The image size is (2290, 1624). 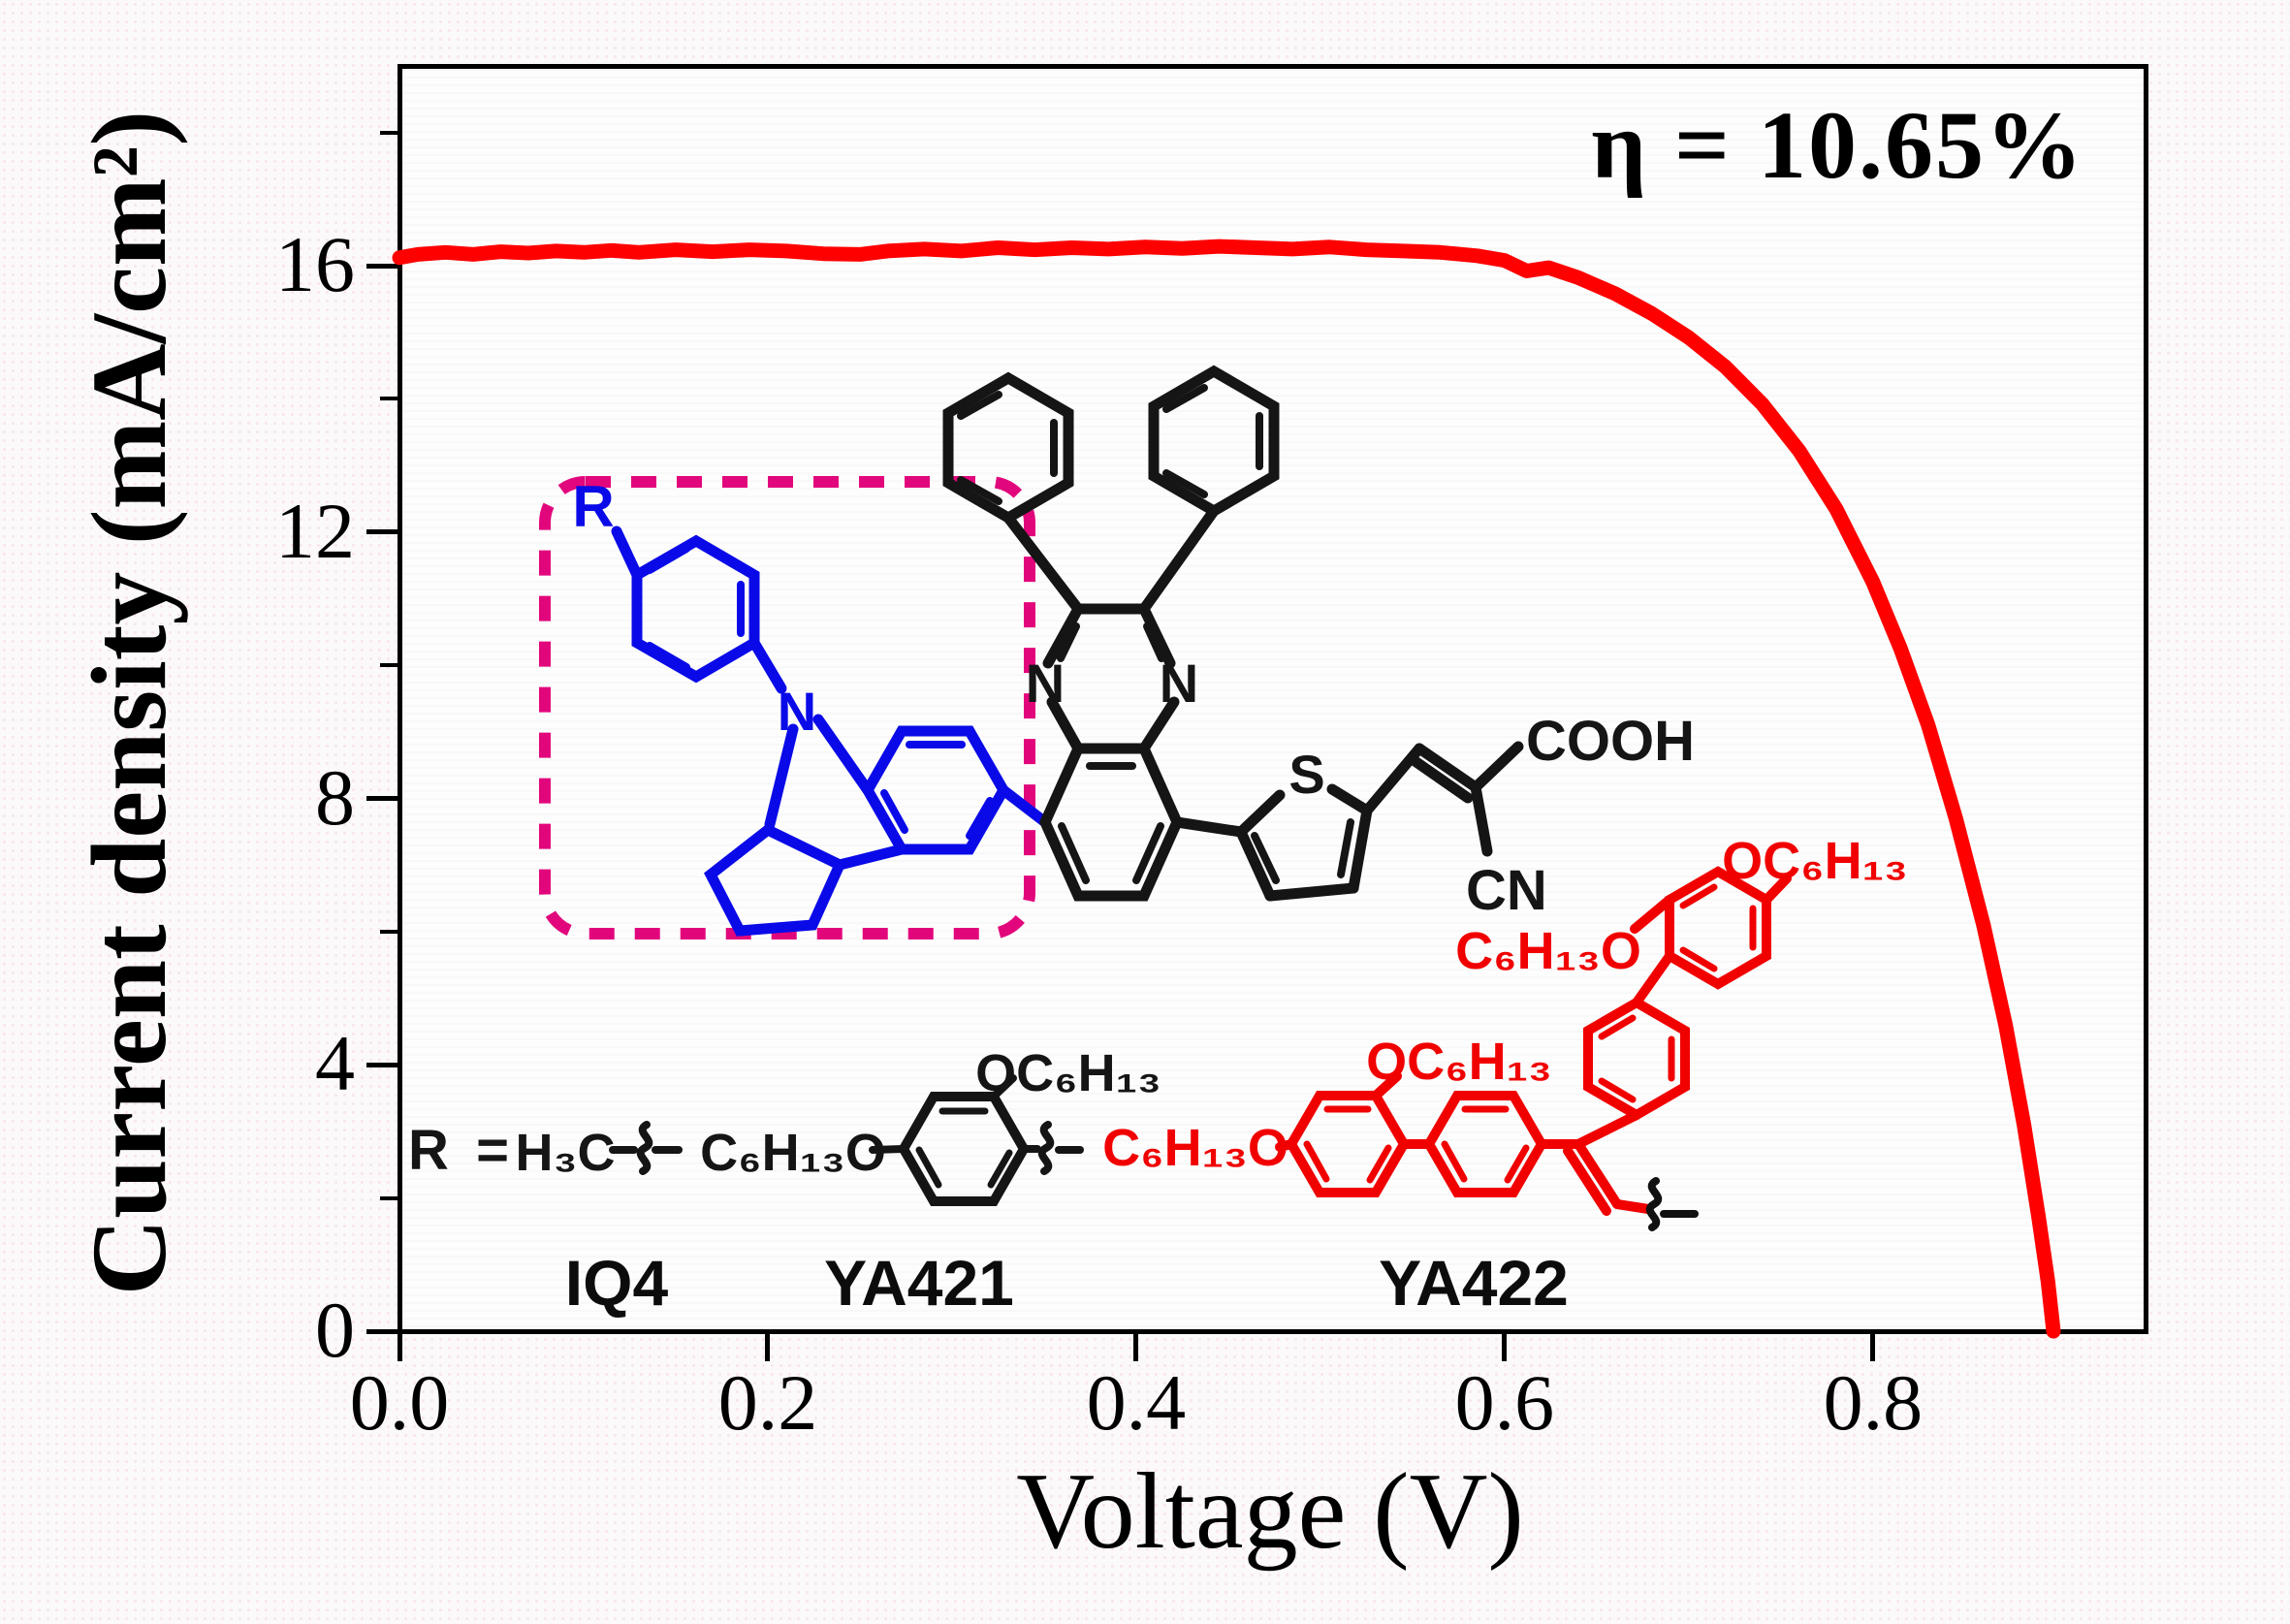 What do you see at coordinates (1136, 1402) in the screenshot?
I see `x-tick-label: 0.4` at bounding box center [1136, 1402].